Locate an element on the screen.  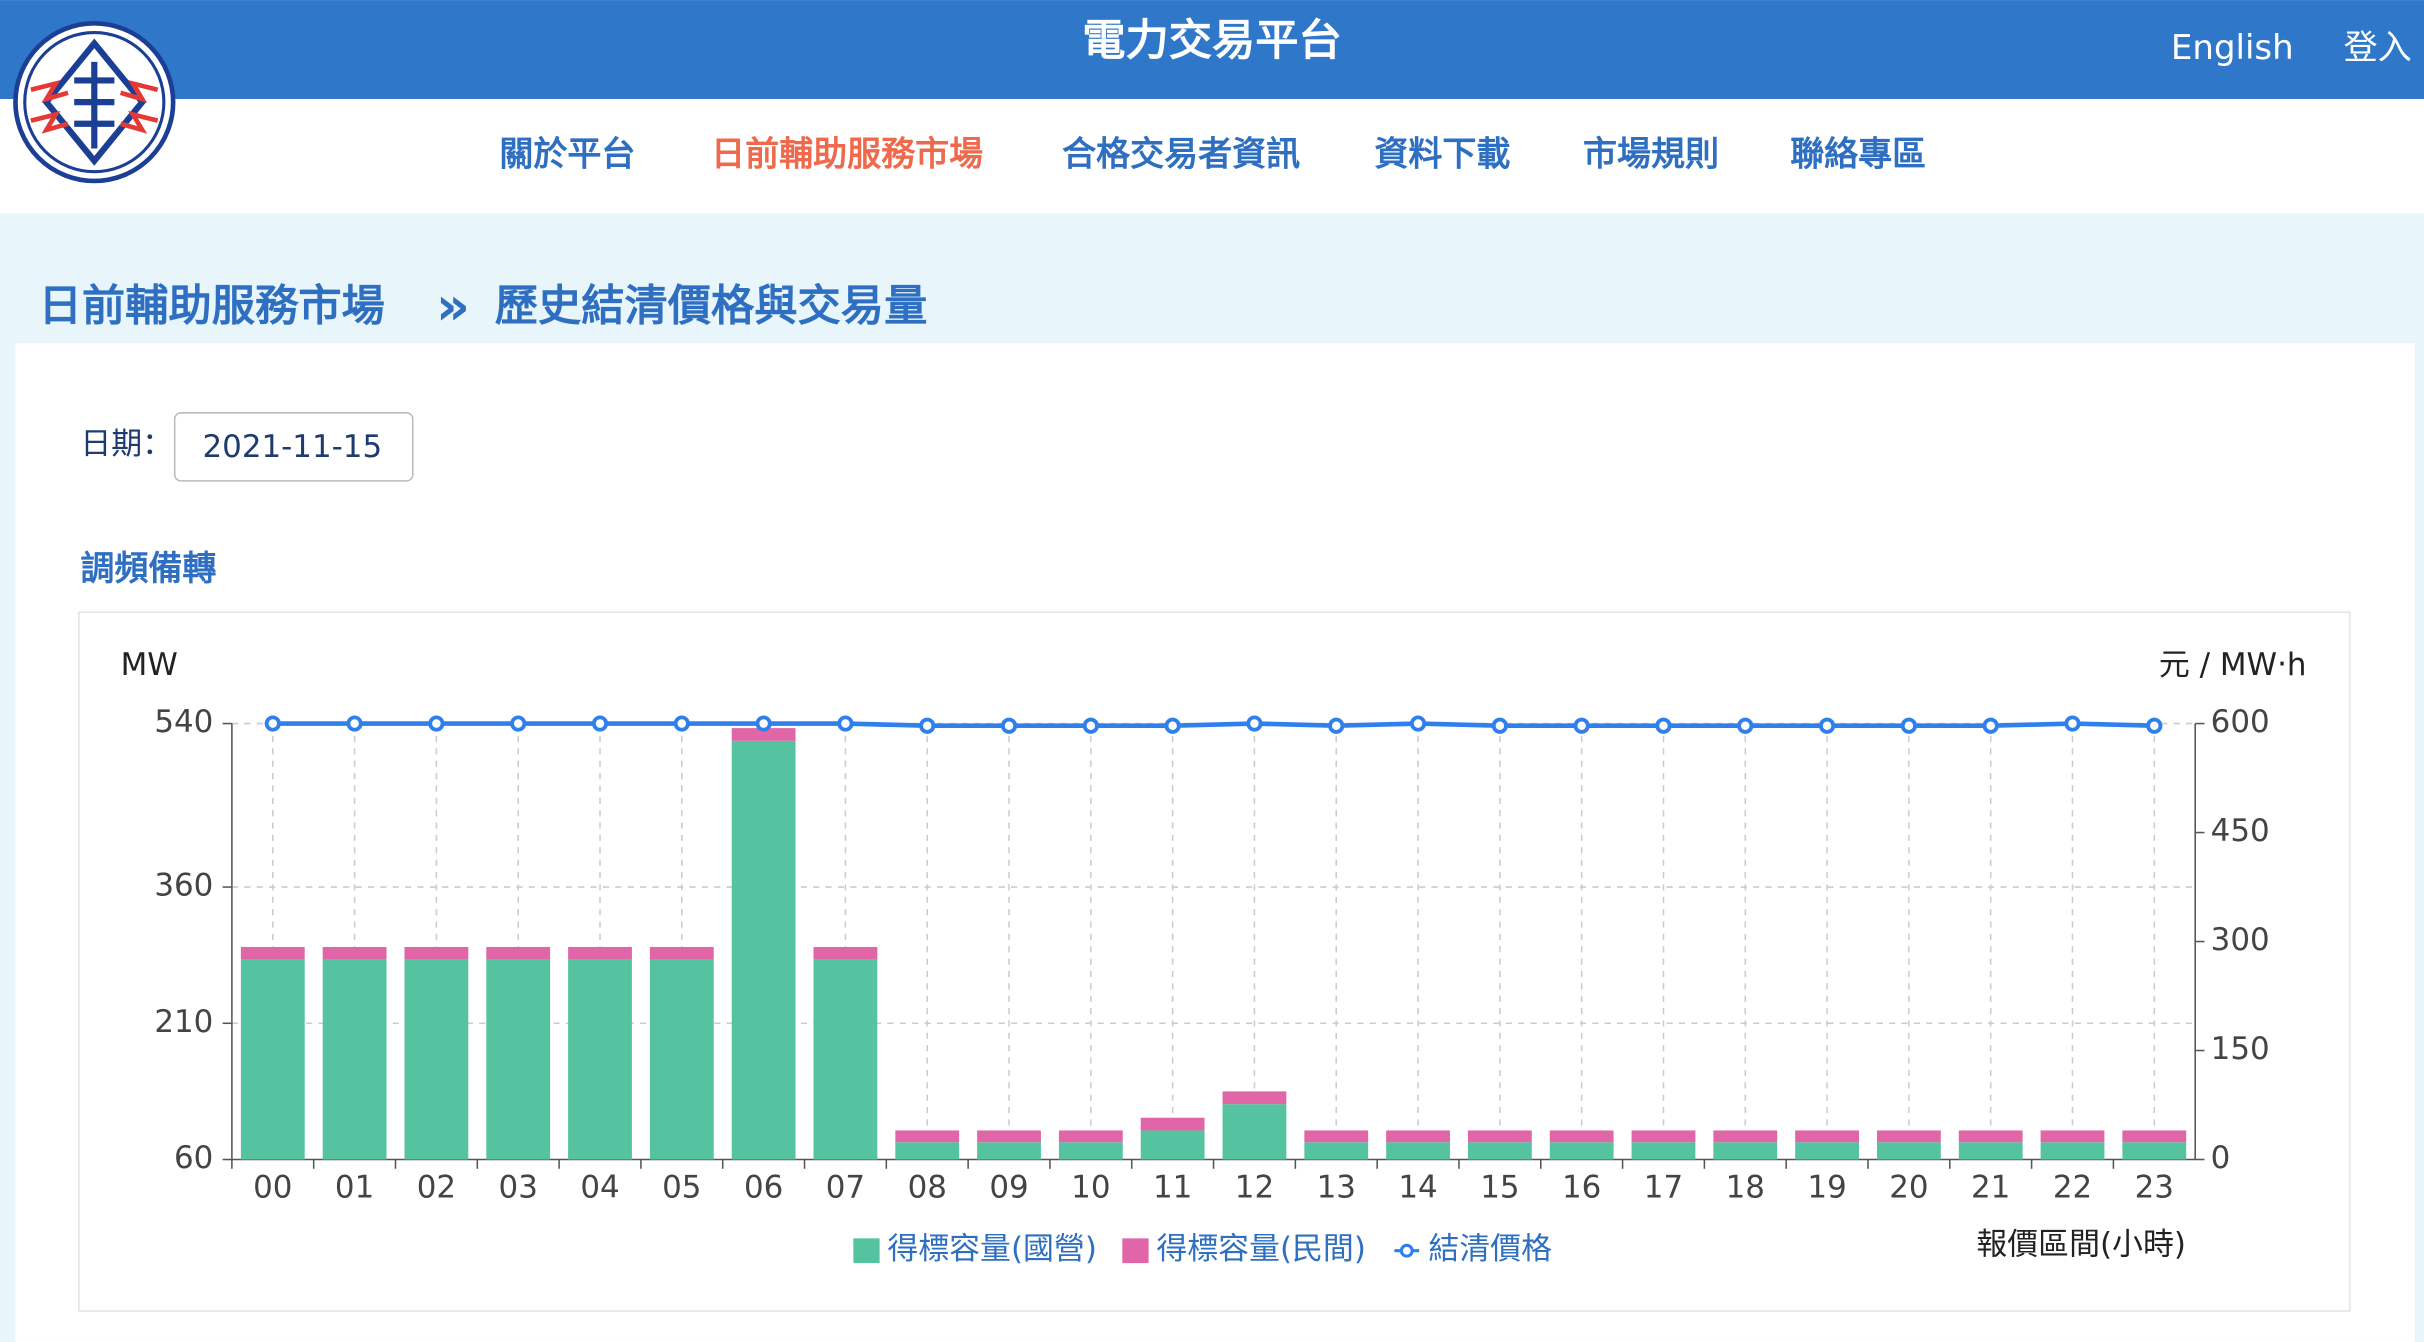
y-tick-label: 360 is located at coordinates (183, 886).